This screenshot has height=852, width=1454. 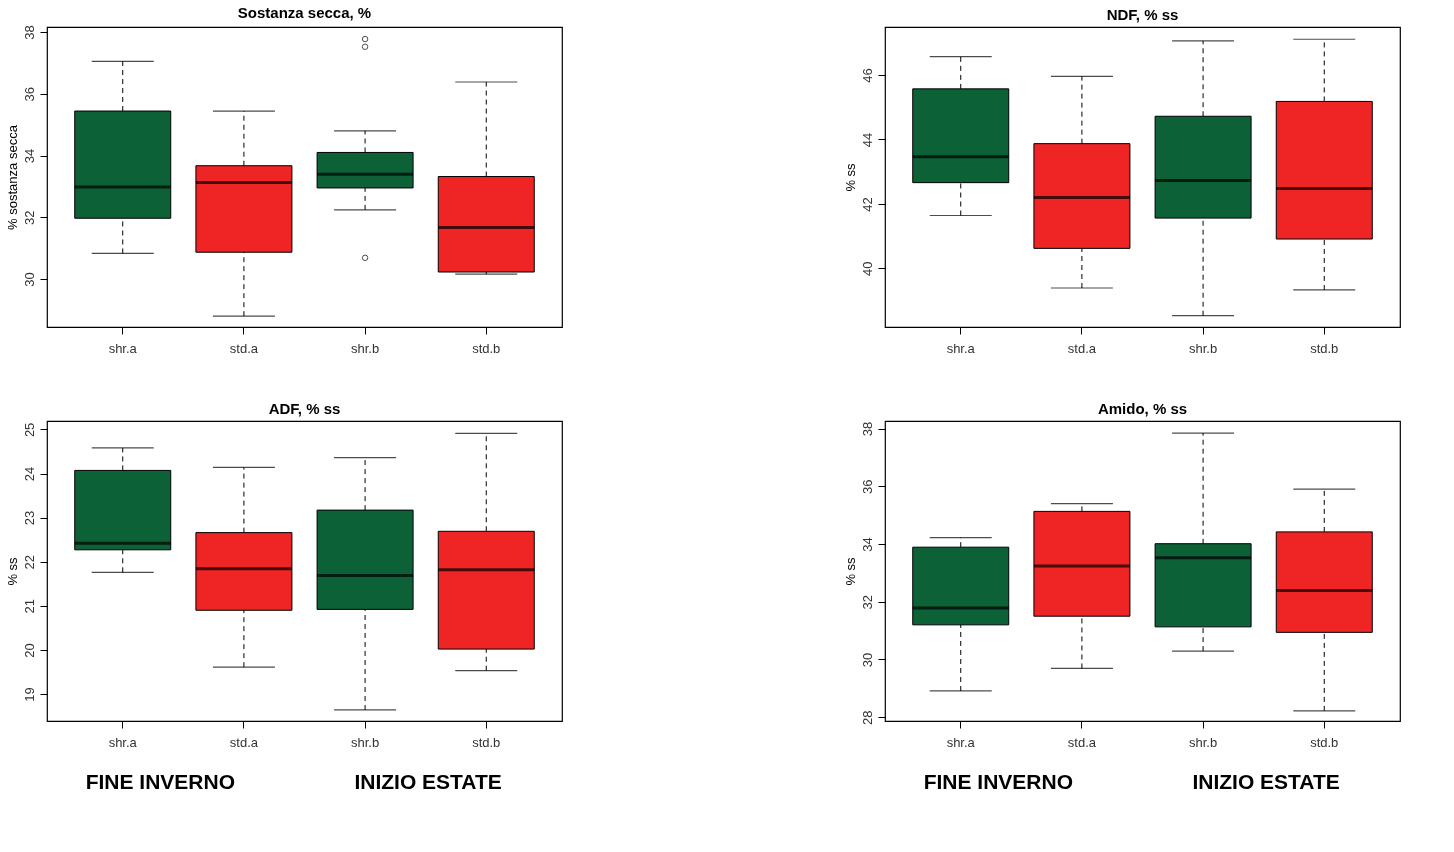 I want to click on y-tick-label: 22, so click(x=29, y=562).